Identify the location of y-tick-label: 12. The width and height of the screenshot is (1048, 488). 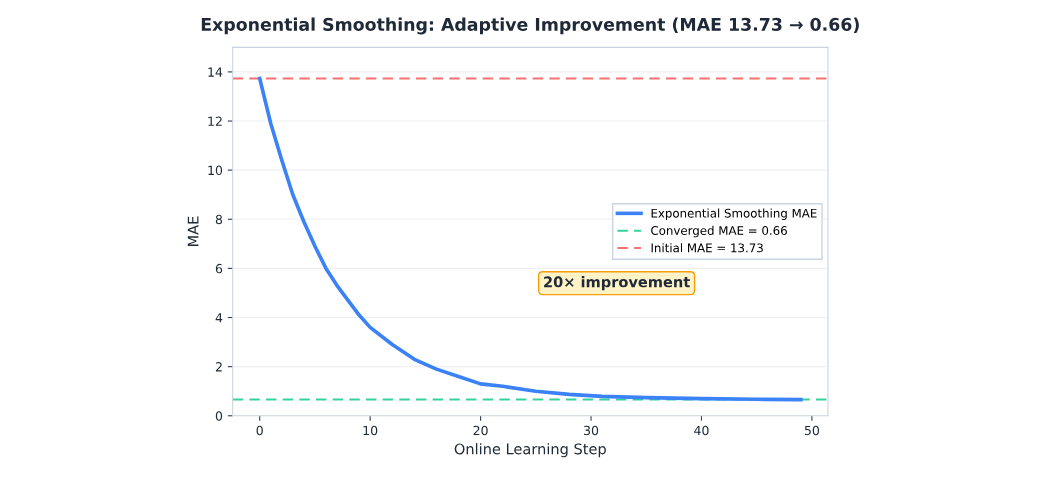
(215, 121).